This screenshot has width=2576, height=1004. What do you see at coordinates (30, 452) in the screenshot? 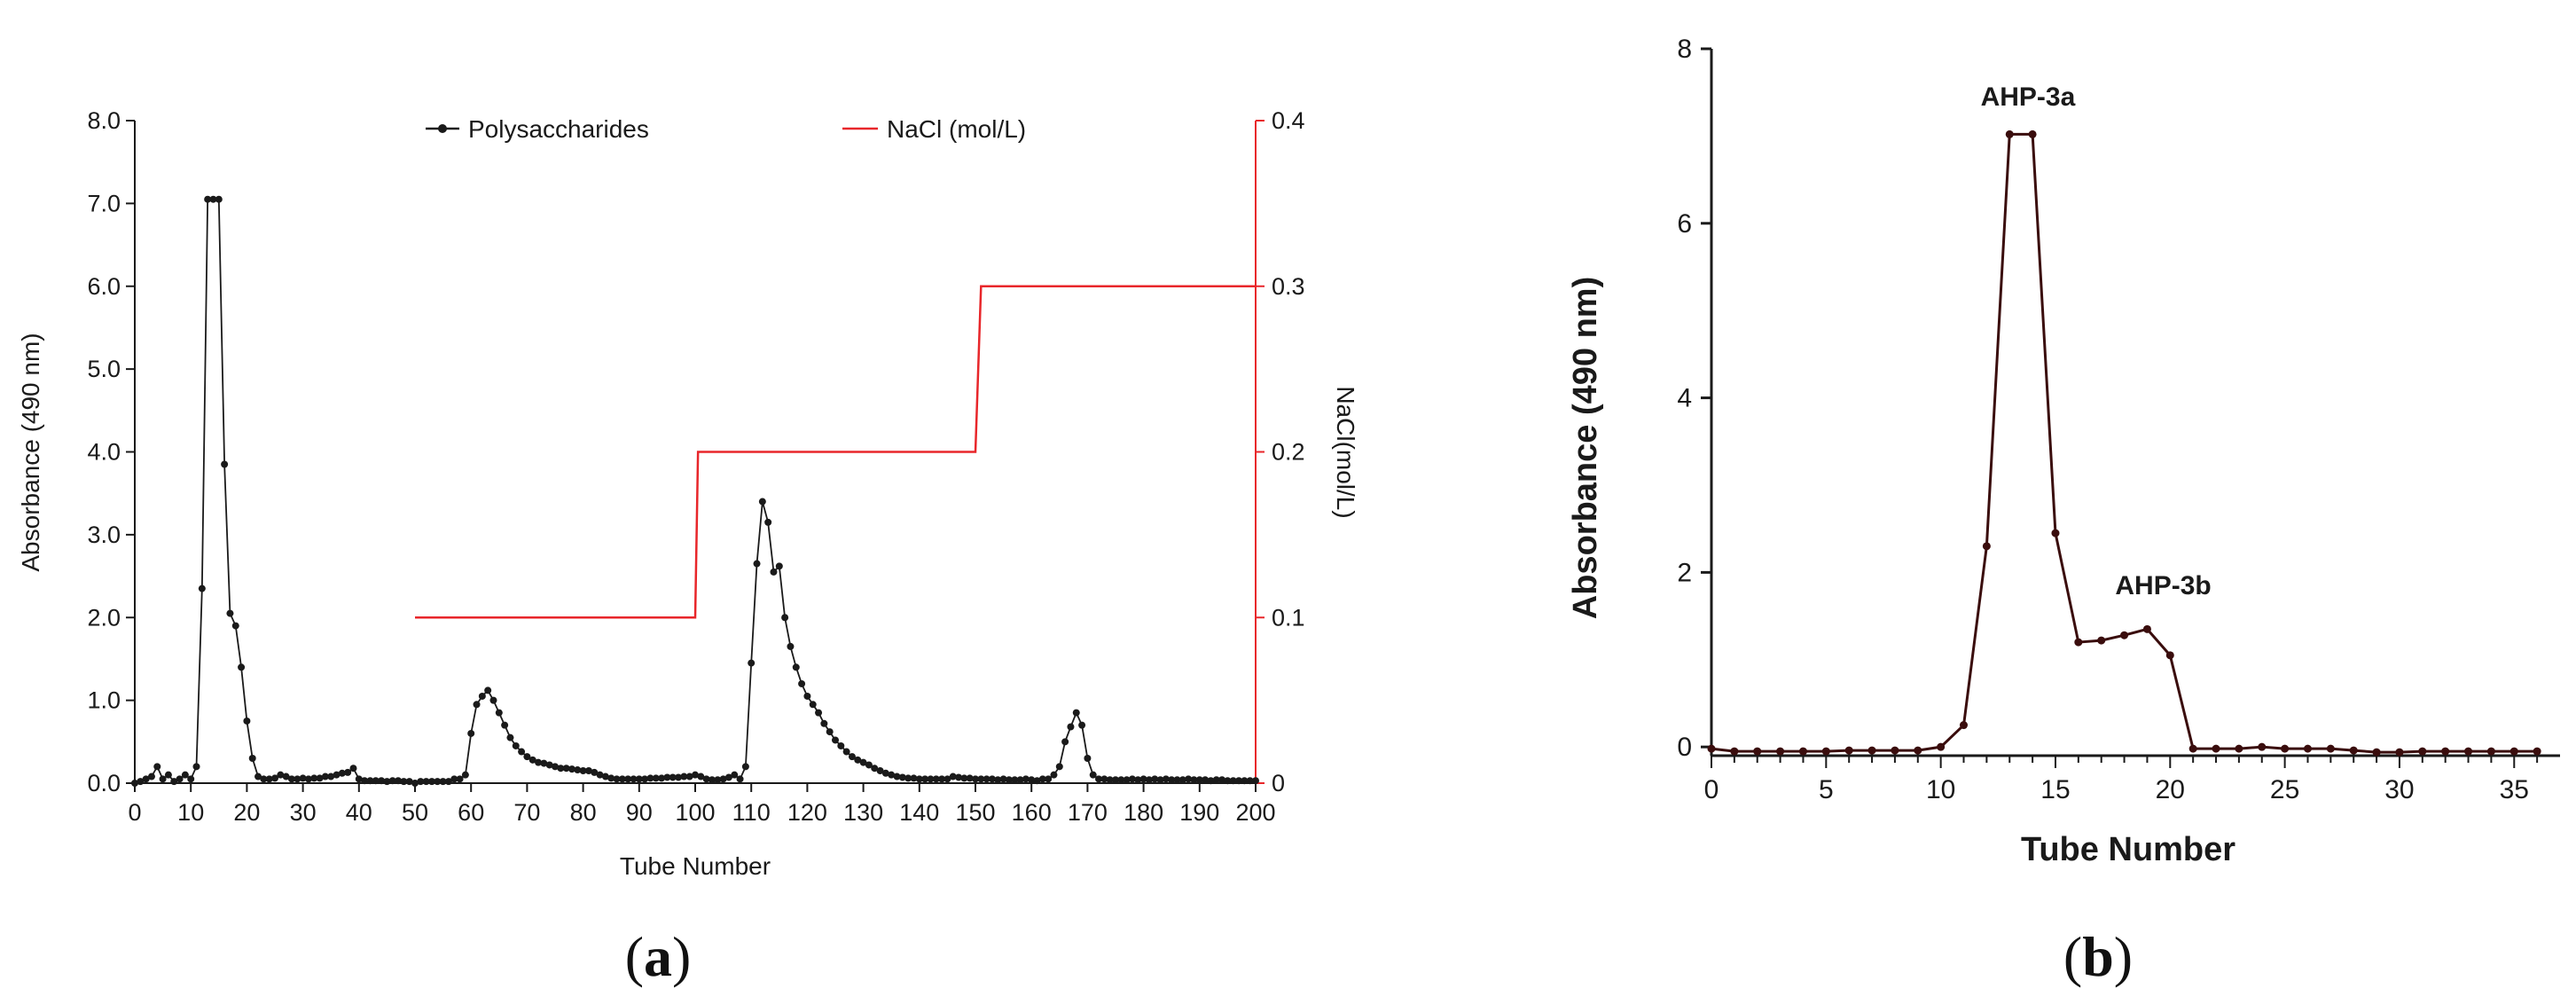
I see `a-y-axis-label: Absorbance (490 nm)` at bounding box center [30, 452].